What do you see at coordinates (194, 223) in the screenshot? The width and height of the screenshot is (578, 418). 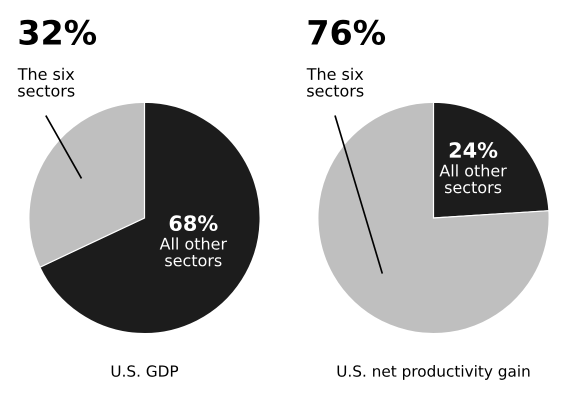 I see `data-label: 68%` at bounding box center [194, 223].